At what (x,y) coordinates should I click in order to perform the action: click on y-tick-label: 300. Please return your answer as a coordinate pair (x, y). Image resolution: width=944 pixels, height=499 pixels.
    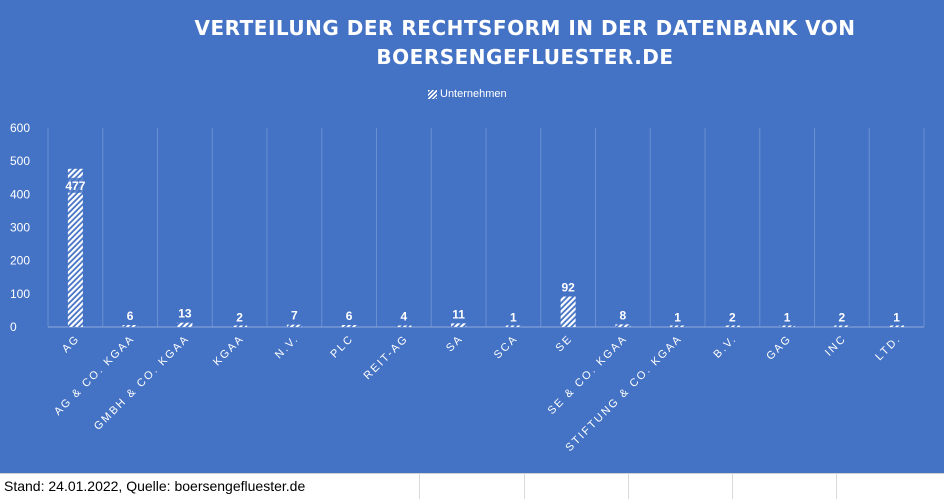
    Looking at the image, I should click on (20, 228).